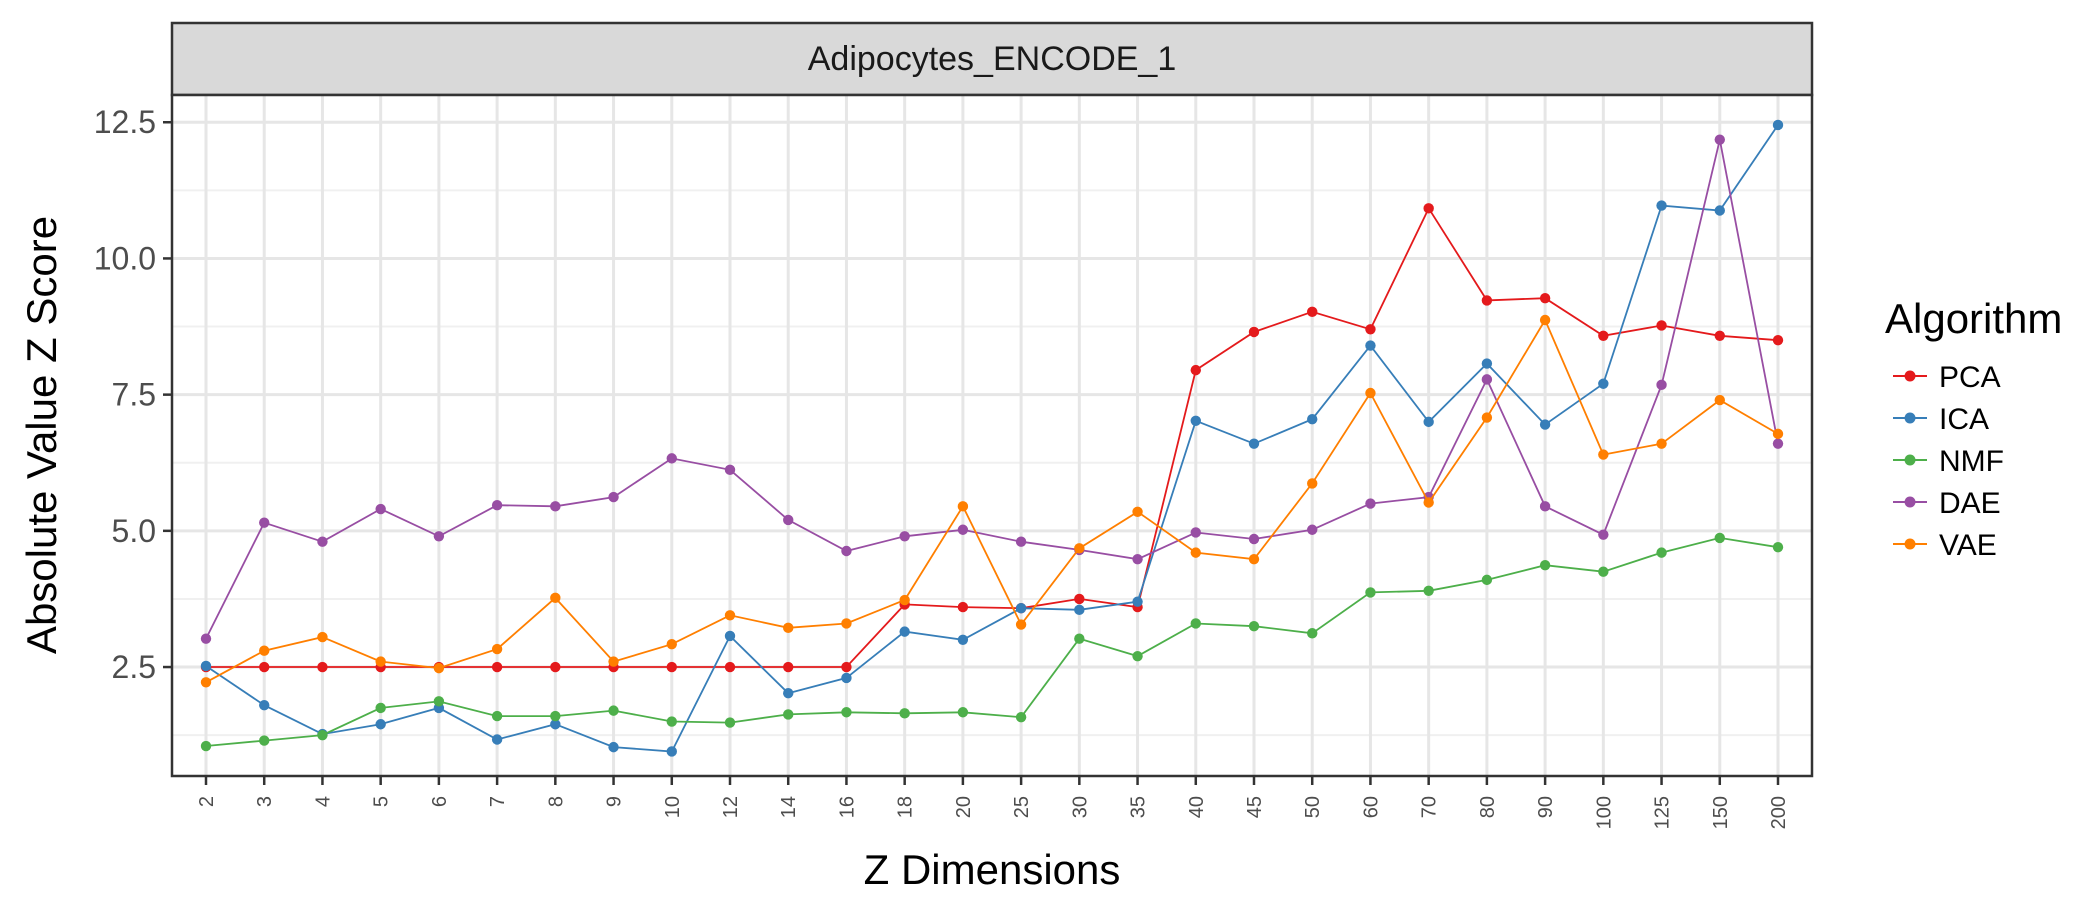  I want to click on y-tick-label: 2.5, so click(134, 667).